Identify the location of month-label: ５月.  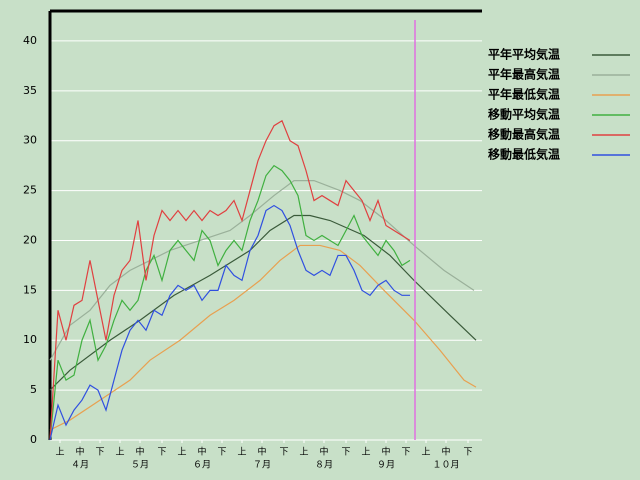
(140, 465).